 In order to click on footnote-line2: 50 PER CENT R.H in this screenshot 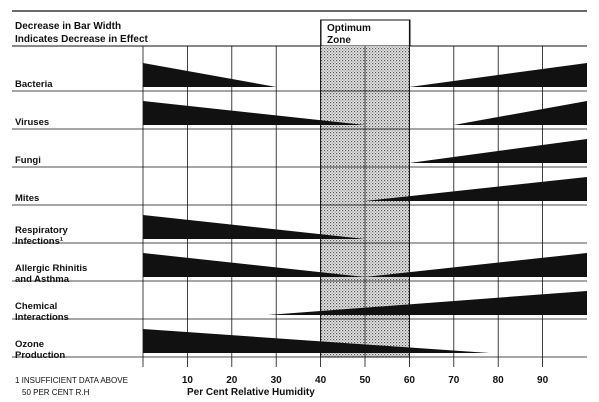, I will do `click(56, 392)`.